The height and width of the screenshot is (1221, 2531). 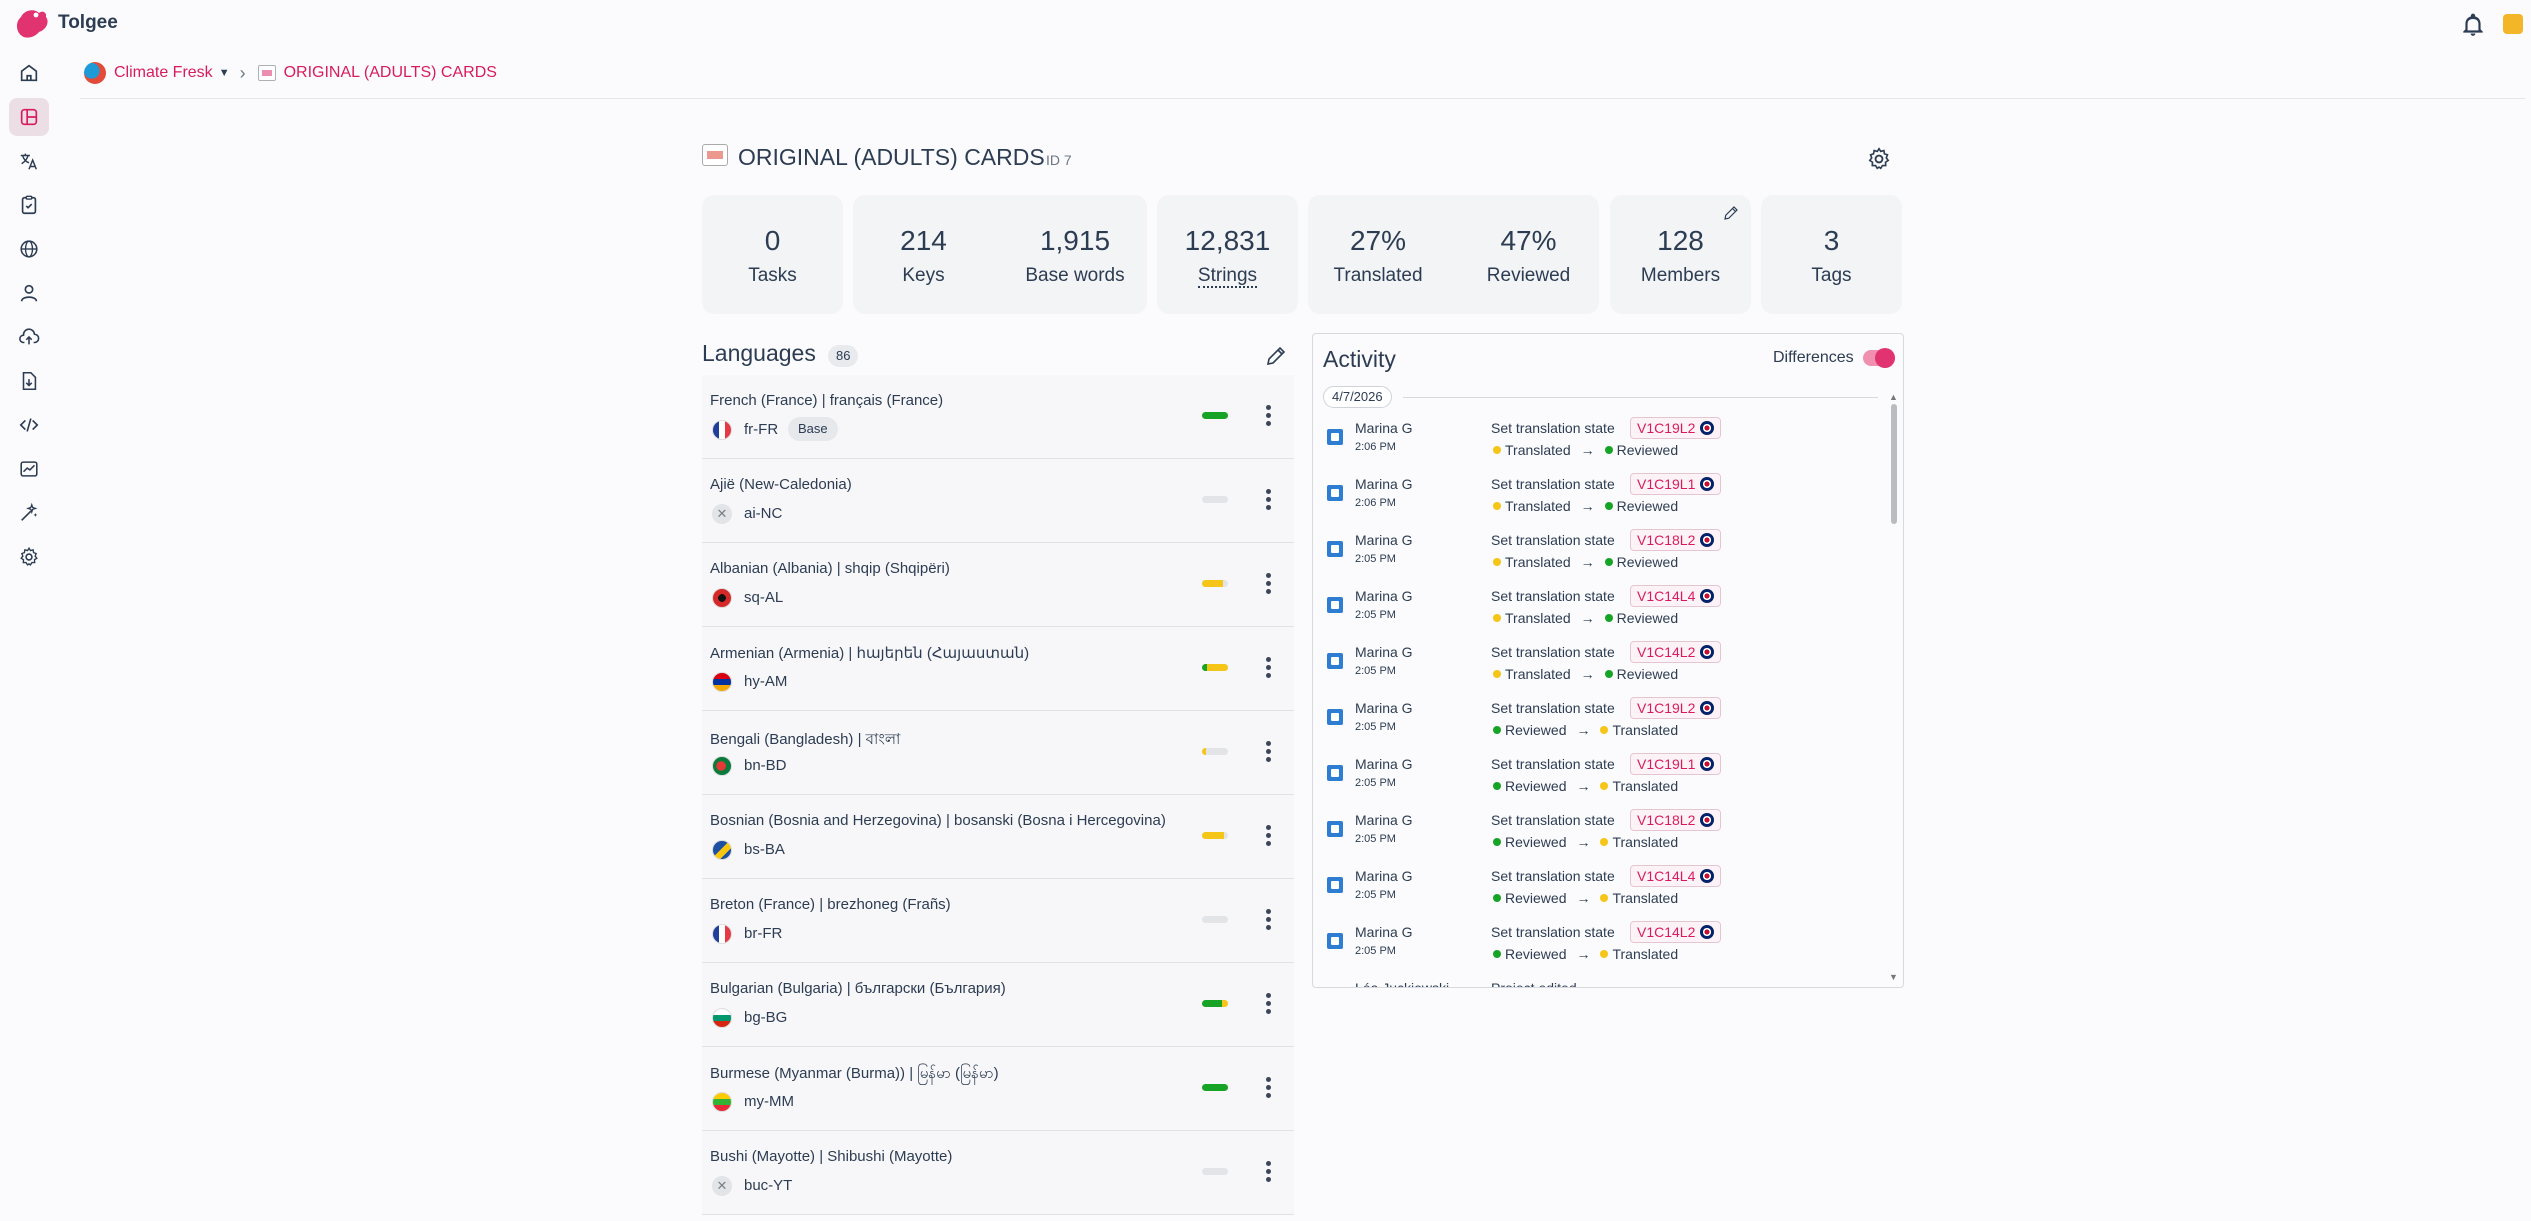 I want to click on breadcrumb-project: ORIGINAL (ADULTS) CARDS, so click(x=390, y=72).